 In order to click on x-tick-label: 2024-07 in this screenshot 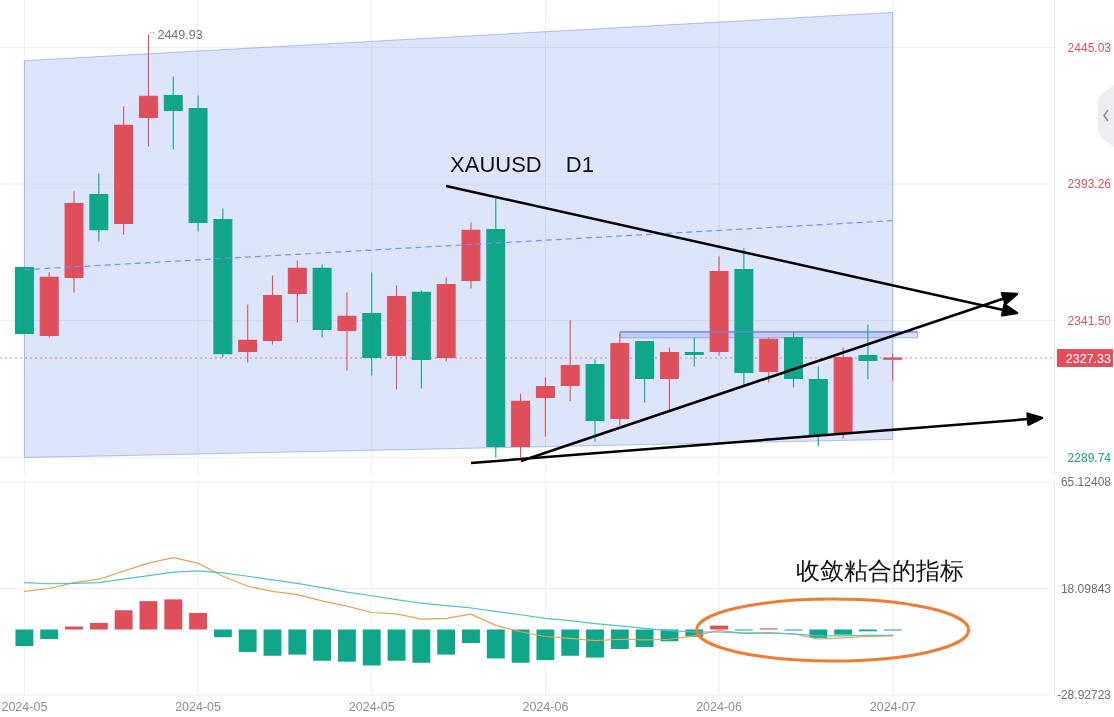, I will do `click(892, 707)`.